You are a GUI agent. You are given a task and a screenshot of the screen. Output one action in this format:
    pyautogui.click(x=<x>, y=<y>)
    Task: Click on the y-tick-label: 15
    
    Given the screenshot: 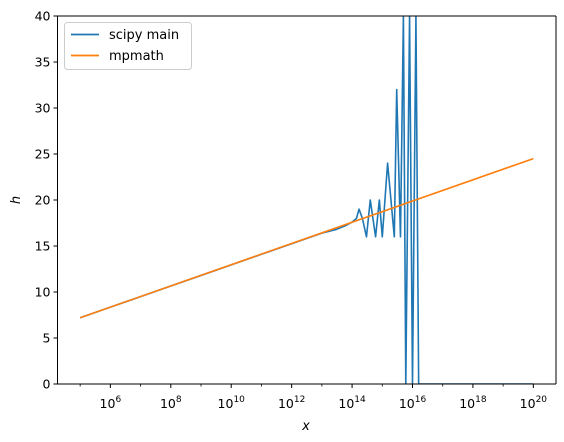 What is the action you would take?
    pyautogui.click(x=43, y=246)
    